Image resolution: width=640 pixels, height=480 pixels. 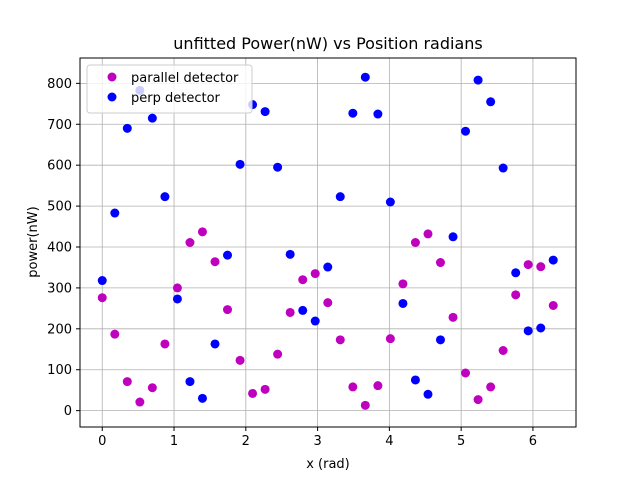 What do you see at coordinates (59, 125) in the screenshot?
I see `y-tick-label: 700` at bounding box center [59, 125].